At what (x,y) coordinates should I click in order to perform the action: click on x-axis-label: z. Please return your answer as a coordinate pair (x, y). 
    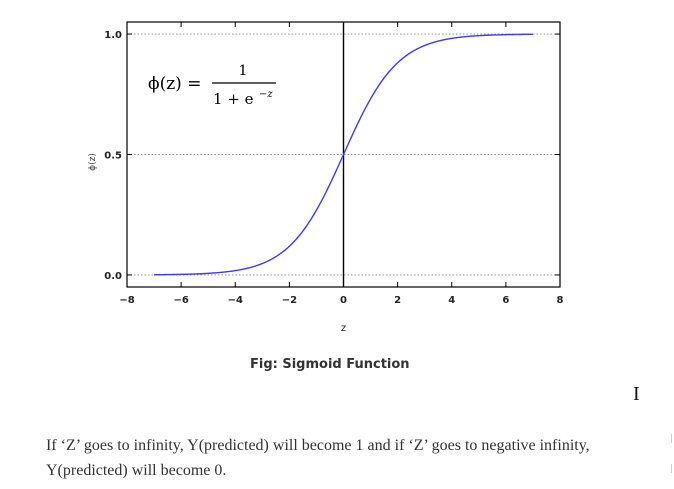
    Looking at the image, I should click on (343, 328).